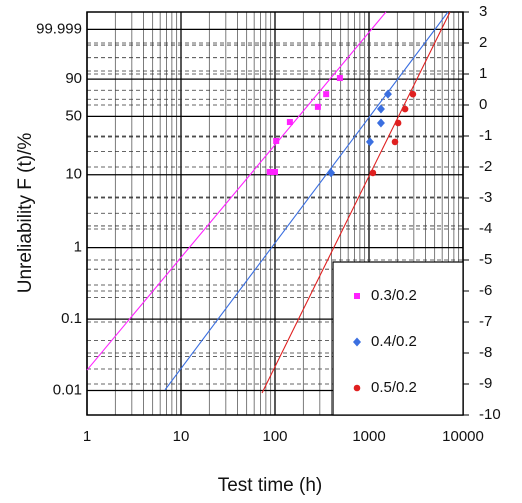 The width and height of the screenshot is (522, 503). I want to click on y2-tick-label: -10, so click(490, 414).